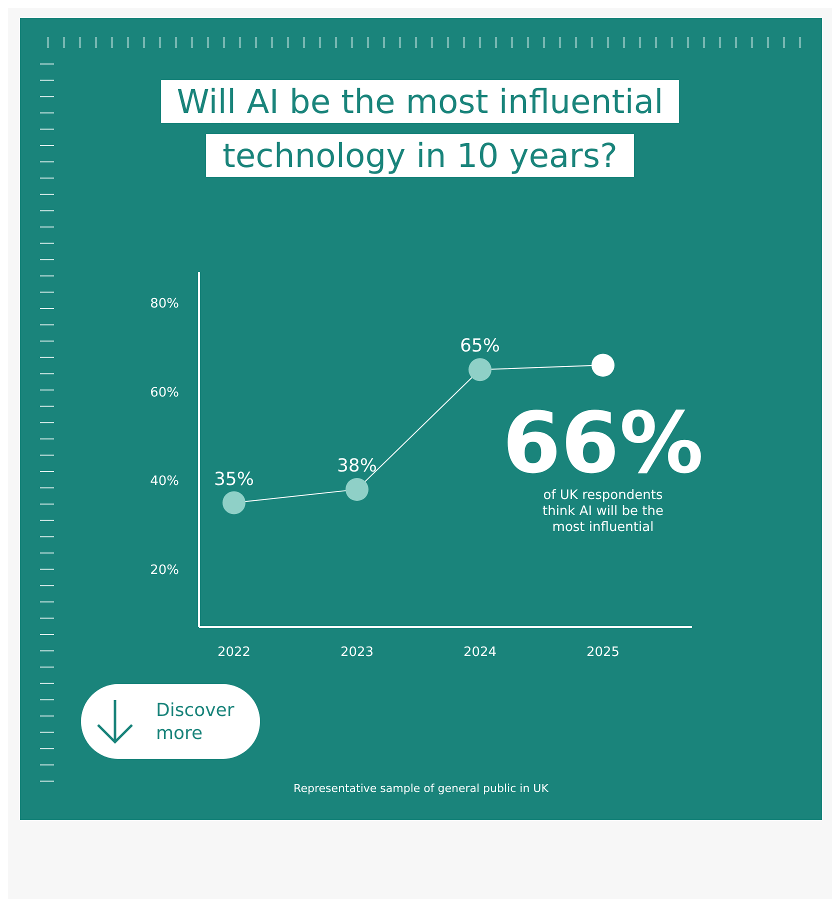 This screenshot has width=840, height=899. What do you see at coordinates (164, 392) in the screenshot?
I see `y-tick-label: 60%` at bounding box center [164, 392].